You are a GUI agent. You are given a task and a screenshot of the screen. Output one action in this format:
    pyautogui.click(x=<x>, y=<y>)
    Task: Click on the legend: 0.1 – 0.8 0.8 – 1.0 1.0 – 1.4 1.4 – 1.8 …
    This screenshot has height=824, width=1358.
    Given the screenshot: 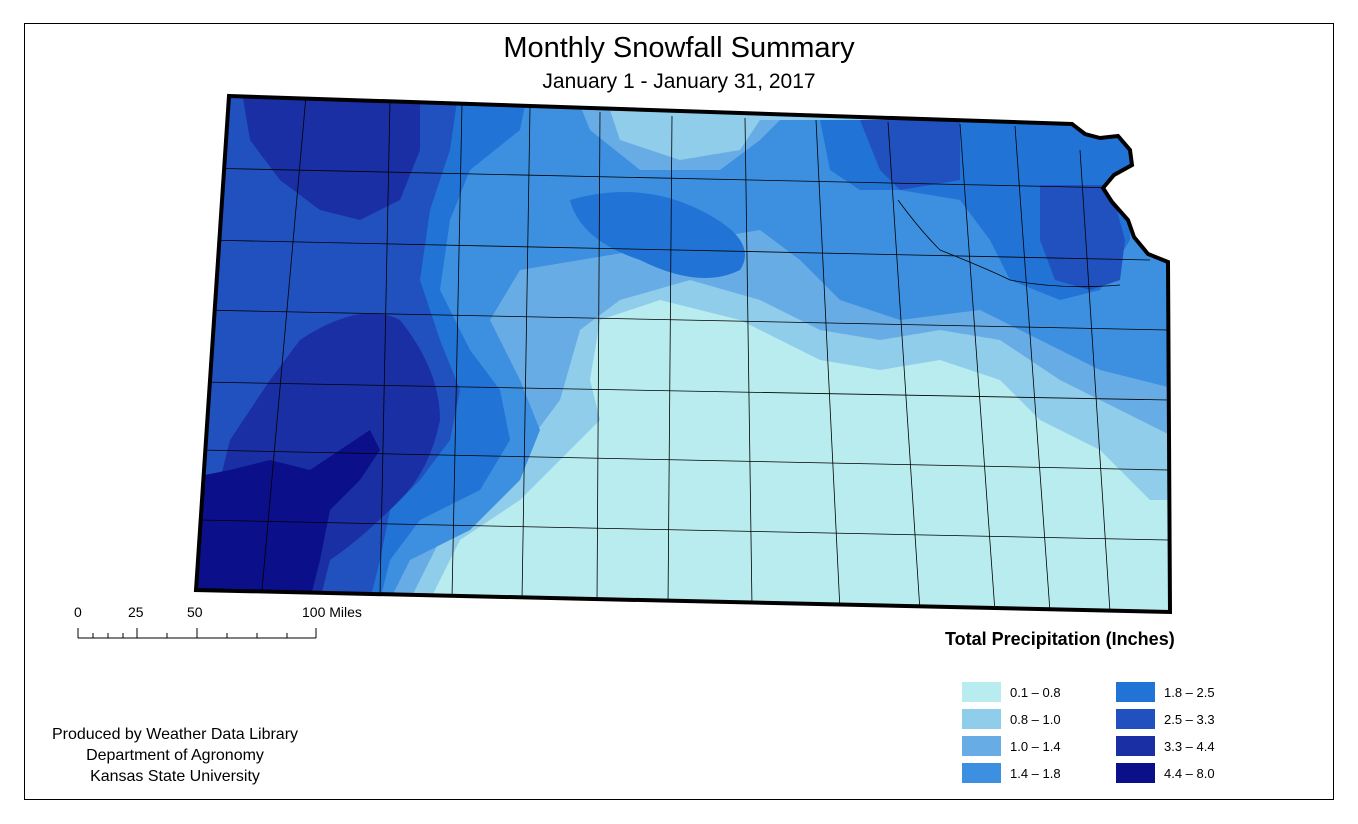 What is the action you would take?
    pyautogui.click(x=1112, y=737)
    